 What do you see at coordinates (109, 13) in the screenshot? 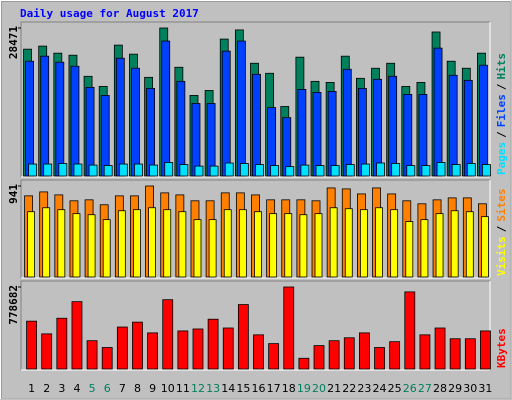
I see `chart-title: Daily usage for August 2017` at bounding box center [109, 13].